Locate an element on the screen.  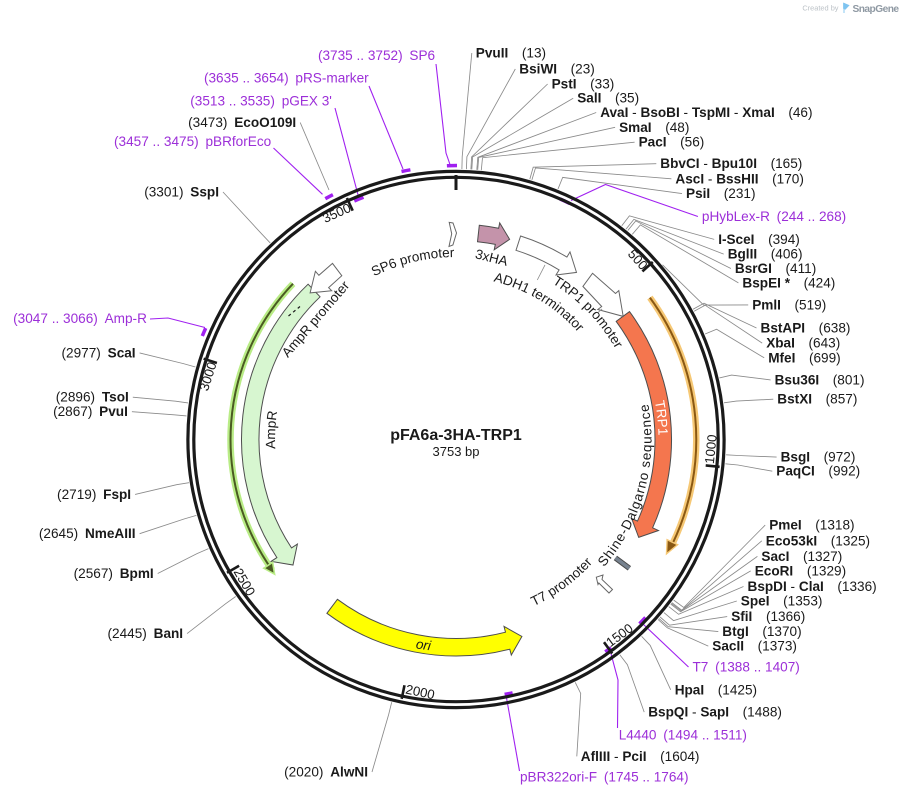
svg-text: PmeI (1318) is located at coordinates (811, 525).